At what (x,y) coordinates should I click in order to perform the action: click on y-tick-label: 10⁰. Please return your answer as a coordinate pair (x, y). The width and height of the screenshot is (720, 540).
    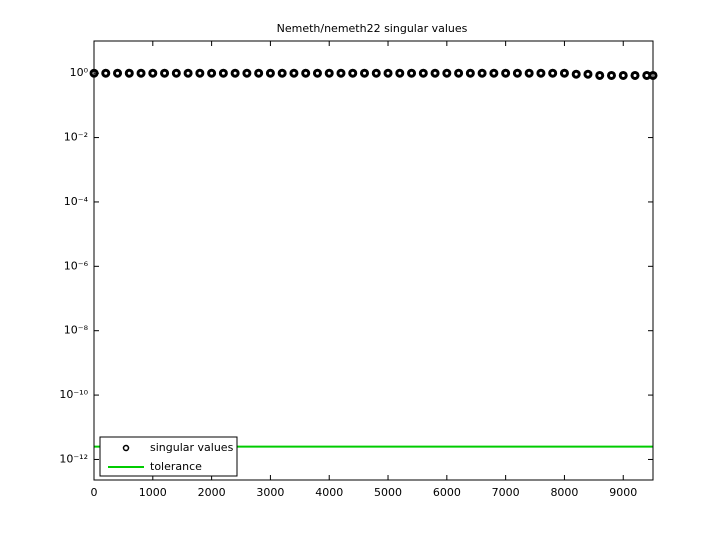
    Looking at the image, I should click on (79, 72).